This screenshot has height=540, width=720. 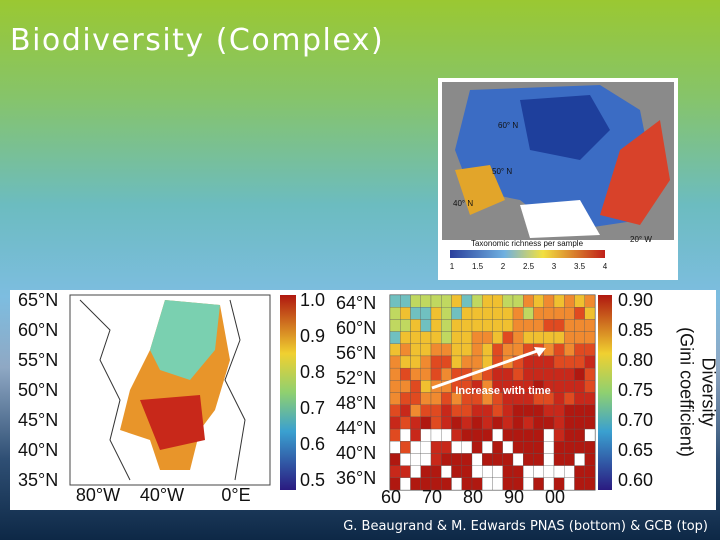 I want to click on trend-arrowhead, so click(x=540, y=352).